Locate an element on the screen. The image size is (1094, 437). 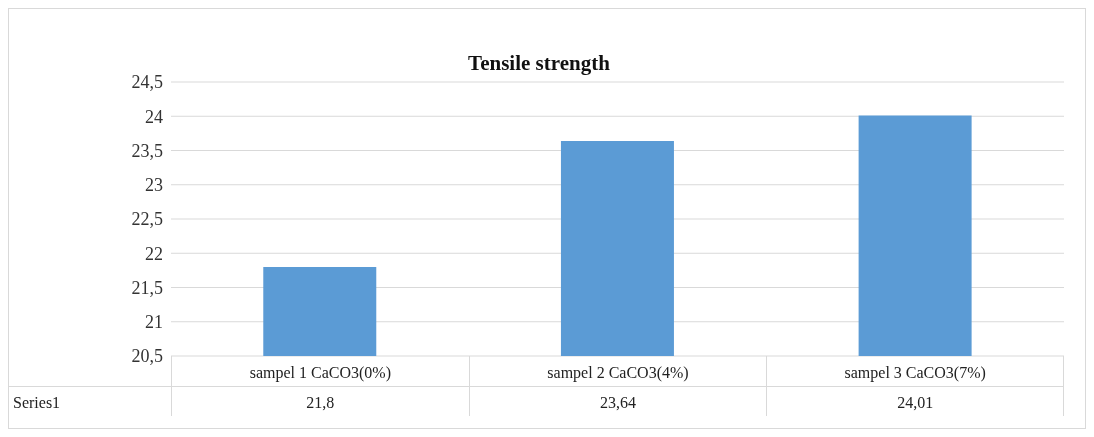
data-label: 21,8 is located at coordinates (320, 401).